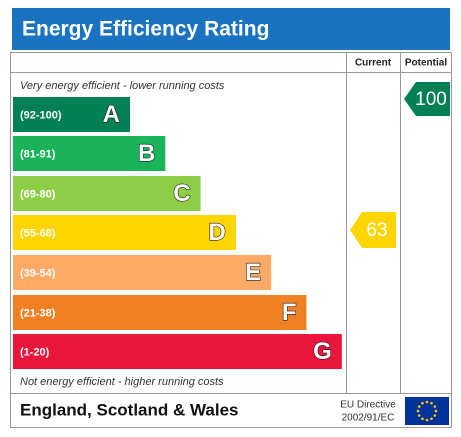 The width and height of the screenshot is (461, 437). What do you see at coordinates (376, 230) in the screenshot?
I see `current-value: 63` at bounding box center [376, 230].